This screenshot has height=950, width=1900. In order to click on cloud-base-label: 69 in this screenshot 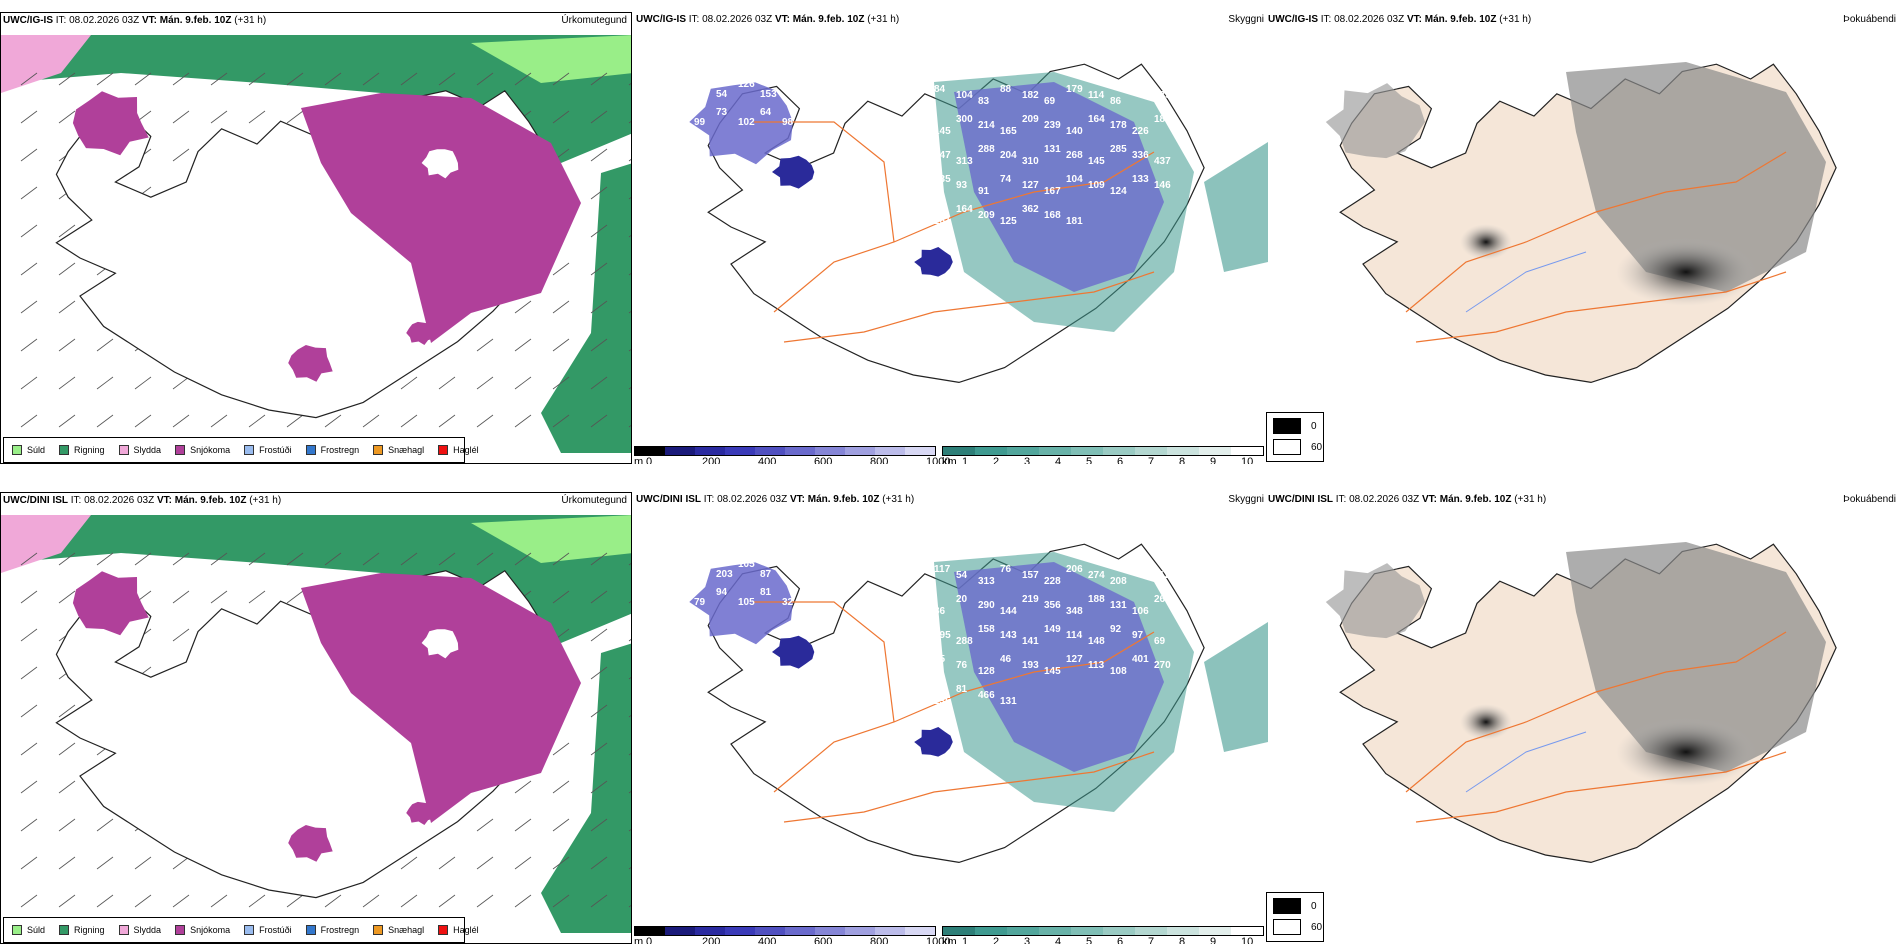, I will do `click(1160, 641)`.